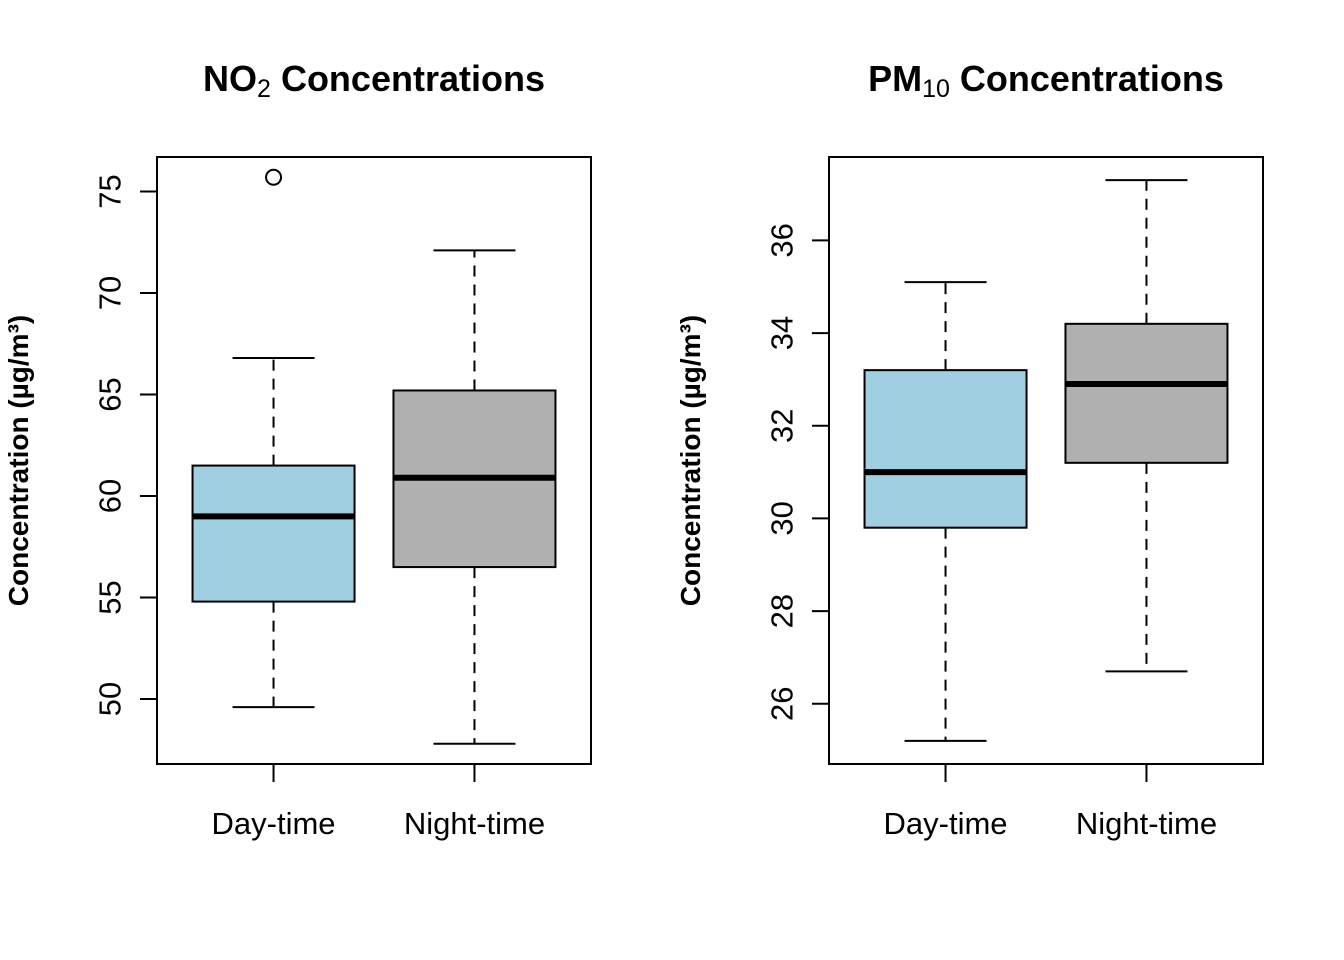 This screenshot has height=960, width=1344. Describe the element at coordinates (374, 80) in the screenshot. I see `chart-title: NO2 Concentrations` at that location.